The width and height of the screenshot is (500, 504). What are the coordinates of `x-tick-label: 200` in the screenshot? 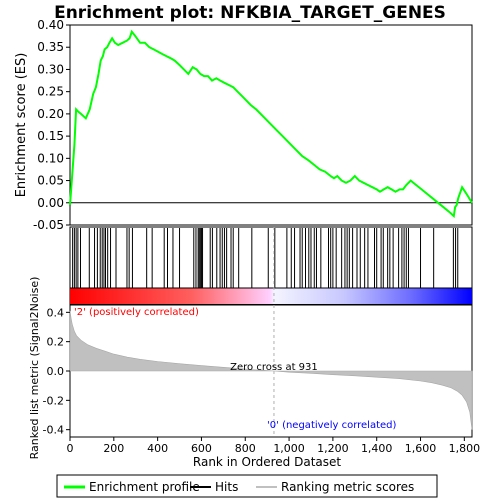 It's located at (113, 448).